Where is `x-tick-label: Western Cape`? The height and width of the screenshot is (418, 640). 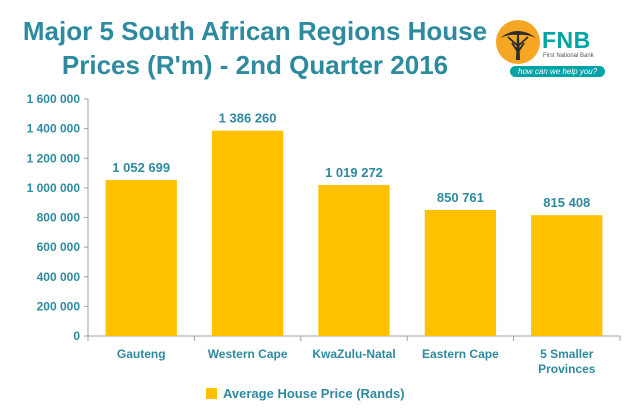 x-tick-label: Western Cape is located at coordinates (248, 354).